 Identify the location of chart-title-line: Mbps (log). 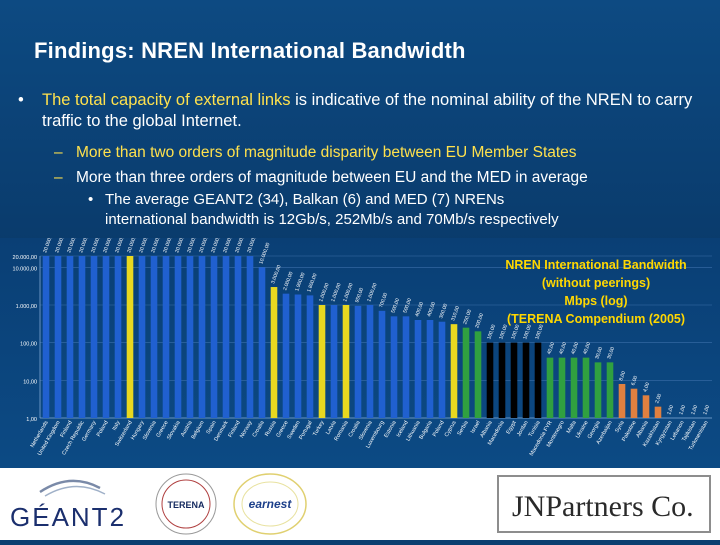
(595, 301).